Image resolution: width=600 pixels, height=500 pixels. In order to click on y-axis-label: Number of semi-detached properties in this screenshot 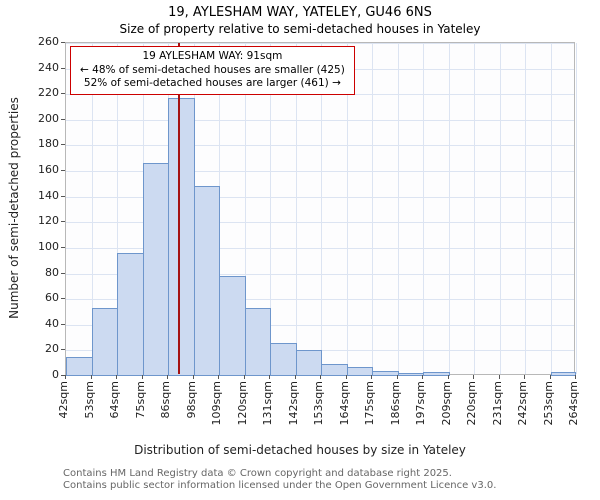, I will do `click(14, 208)`.